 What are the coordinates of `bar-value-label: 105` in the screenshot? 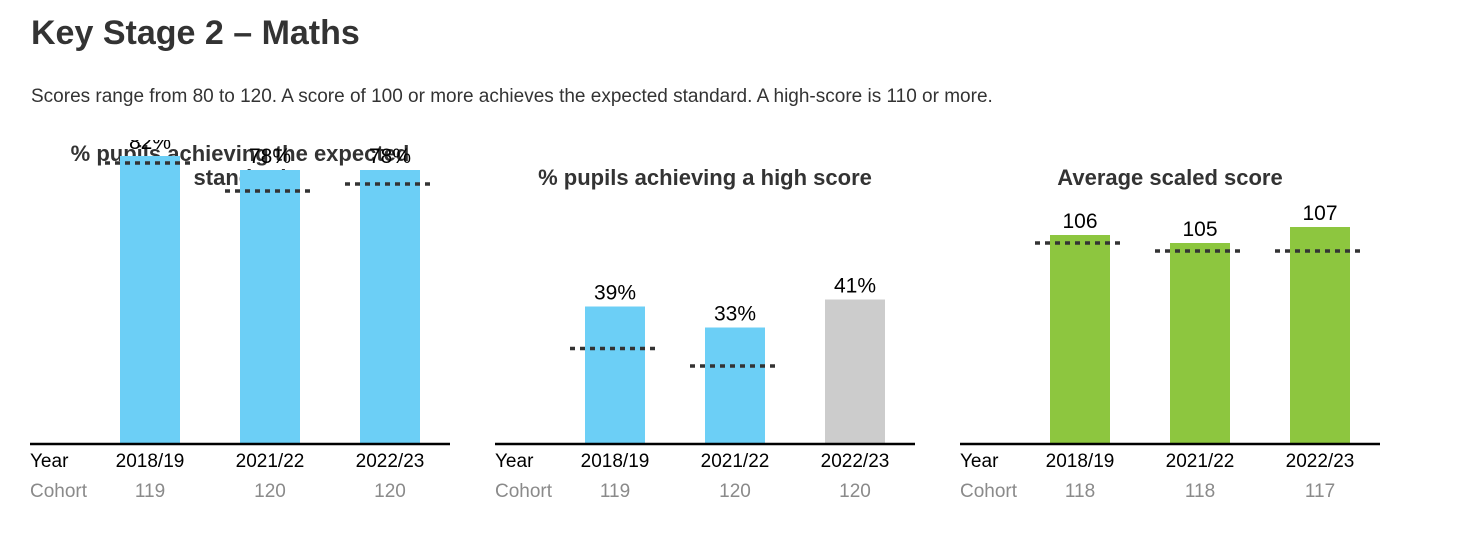 It's located at (1199, 229).